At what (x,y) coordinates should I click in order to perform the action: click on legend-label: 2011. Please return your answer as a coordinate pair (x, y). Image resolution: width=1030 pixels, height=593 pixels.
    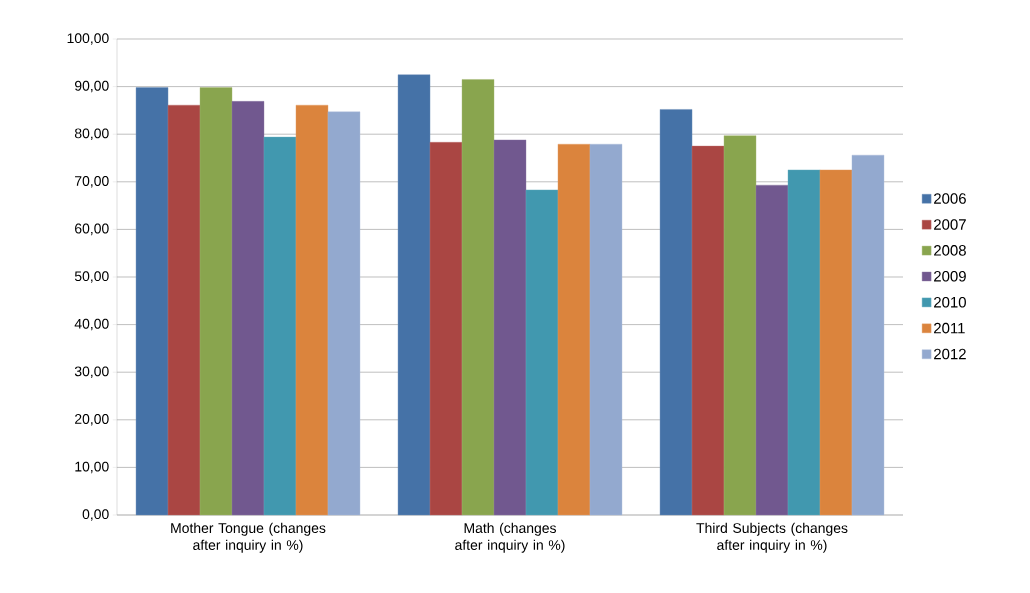
    Looking at the image, I should click on (949, 328).